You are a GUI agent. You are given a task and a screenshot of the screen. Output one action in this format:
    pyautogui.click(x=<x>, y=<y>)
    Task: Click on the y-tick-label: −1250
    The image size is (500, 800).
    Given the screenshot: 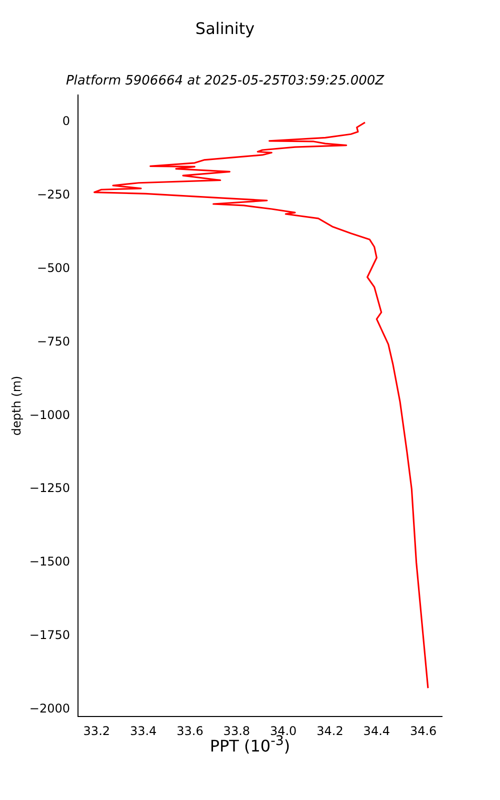 What is the action you would take?
    pyautogui.click(x=49, y=488)
    